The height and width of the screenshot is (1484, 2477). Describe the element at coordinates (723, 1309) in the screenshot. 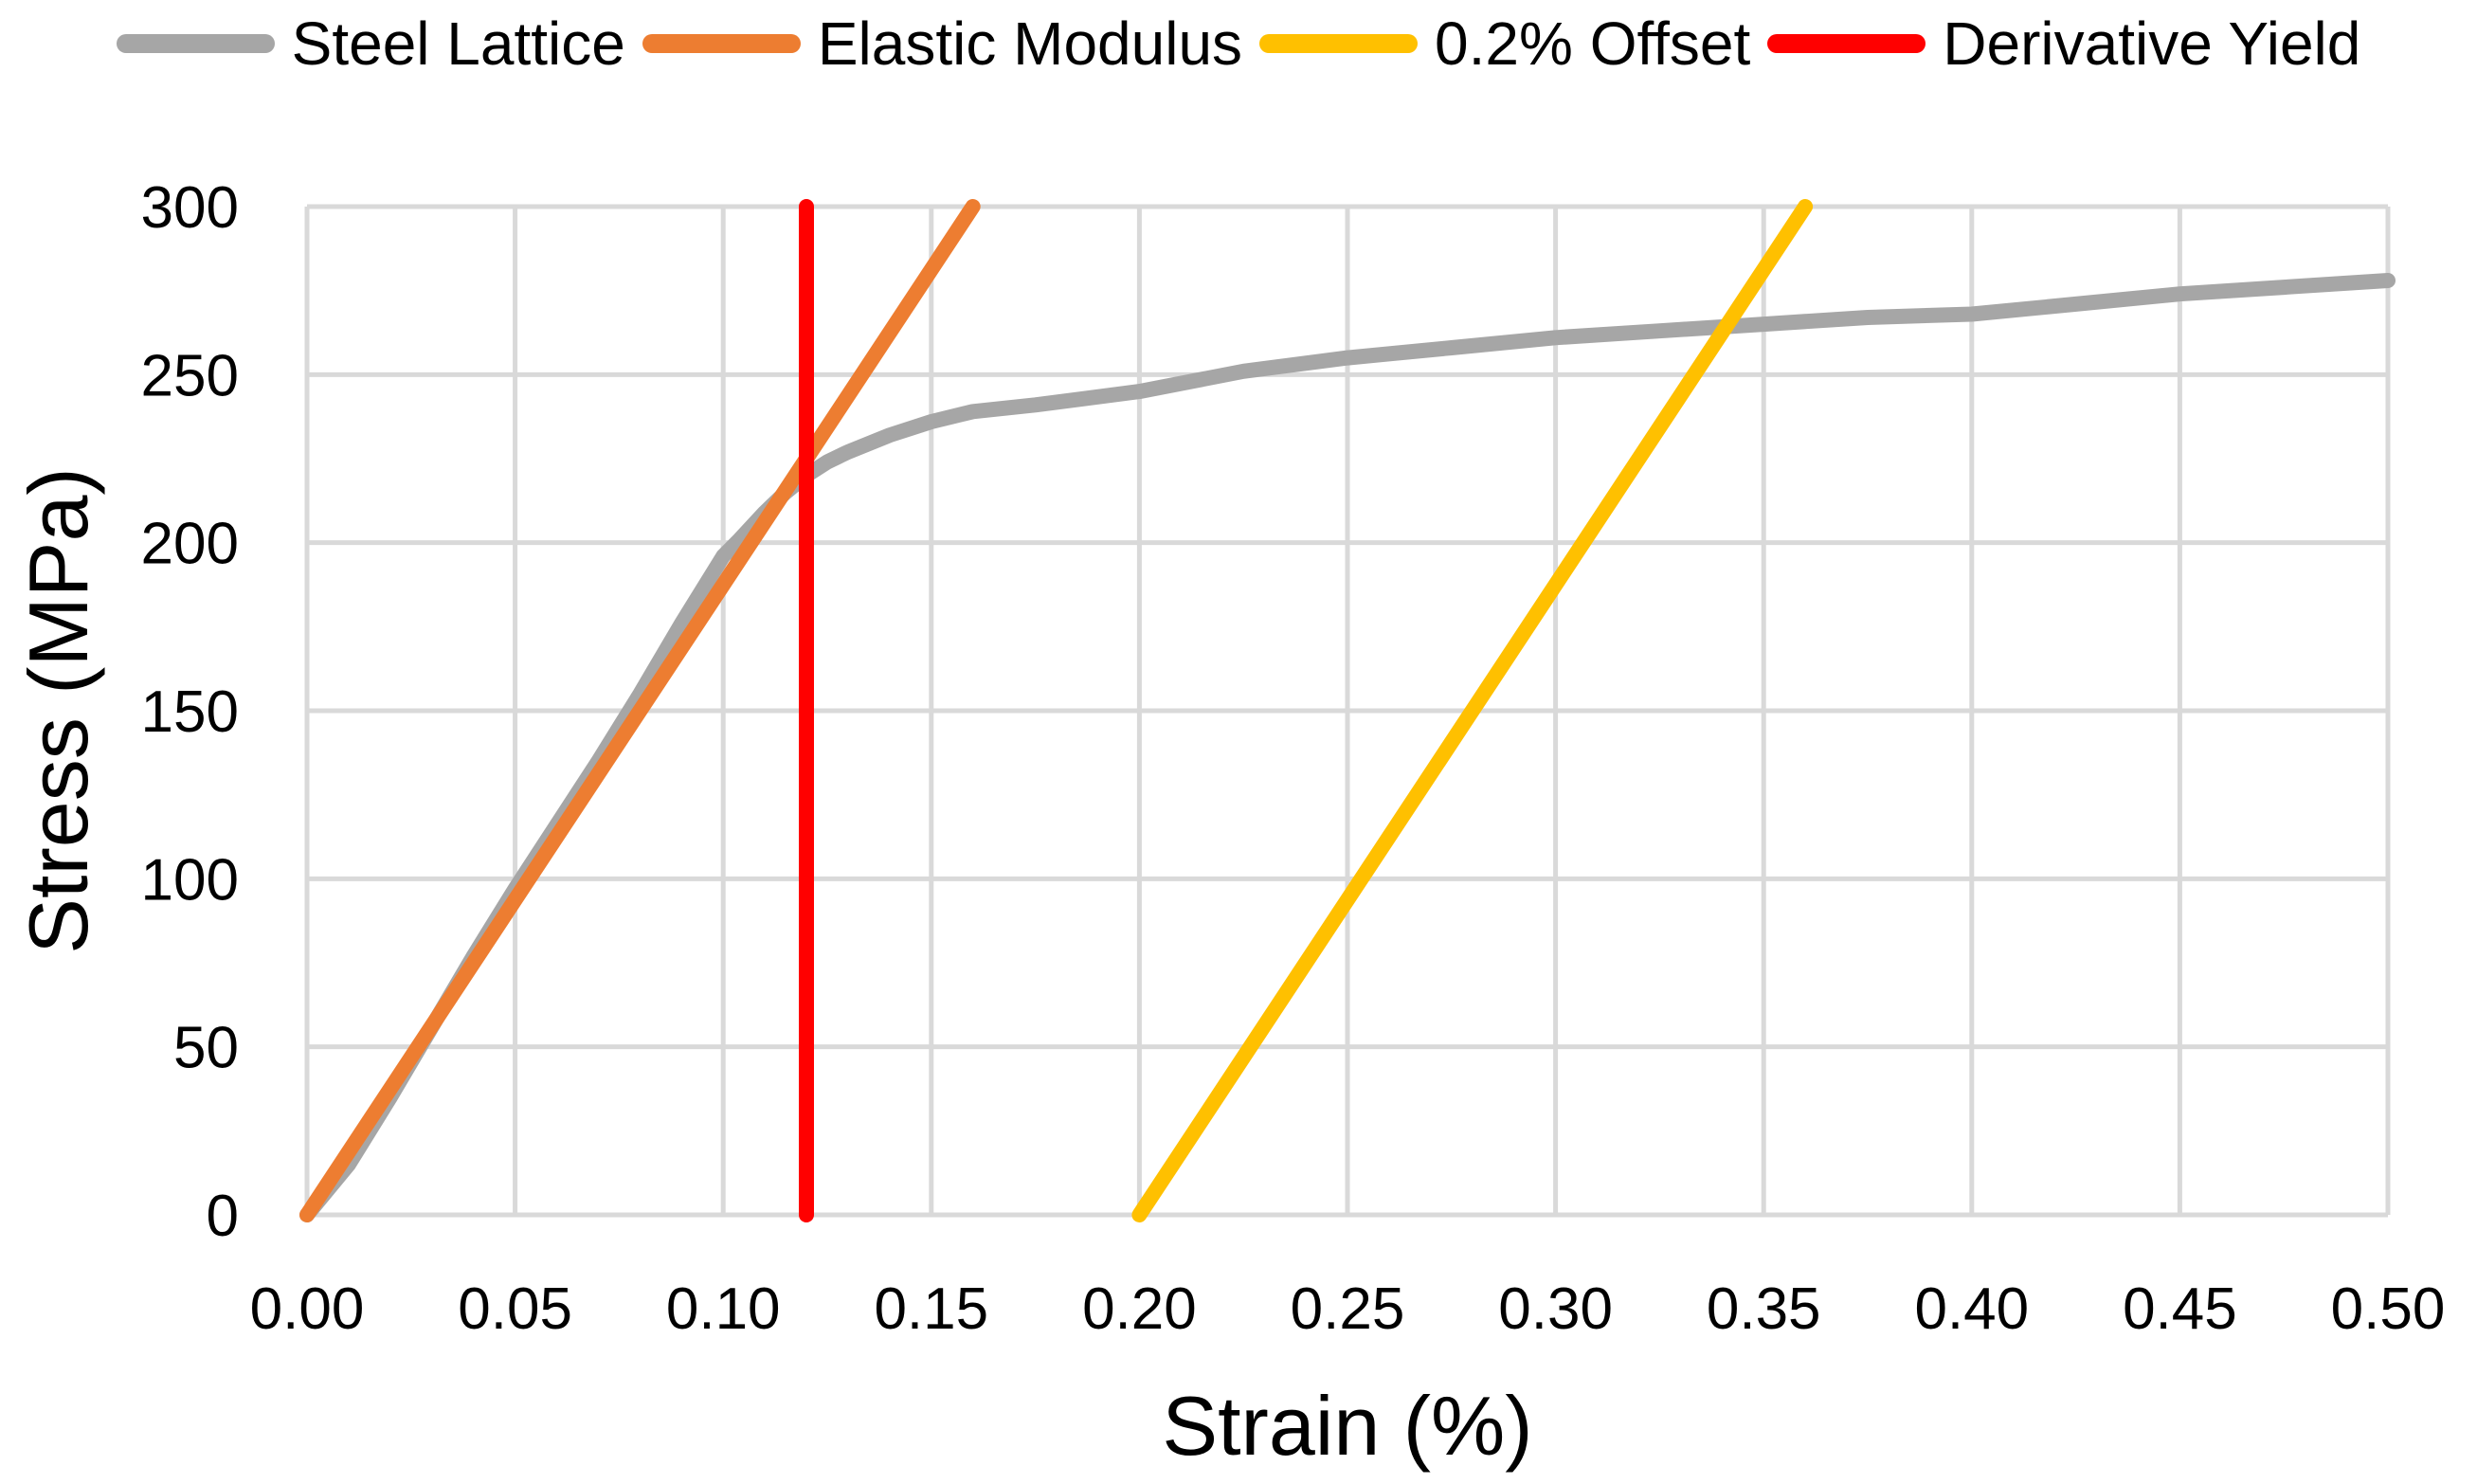

I see `x-tick-label: 0.10` at that location.